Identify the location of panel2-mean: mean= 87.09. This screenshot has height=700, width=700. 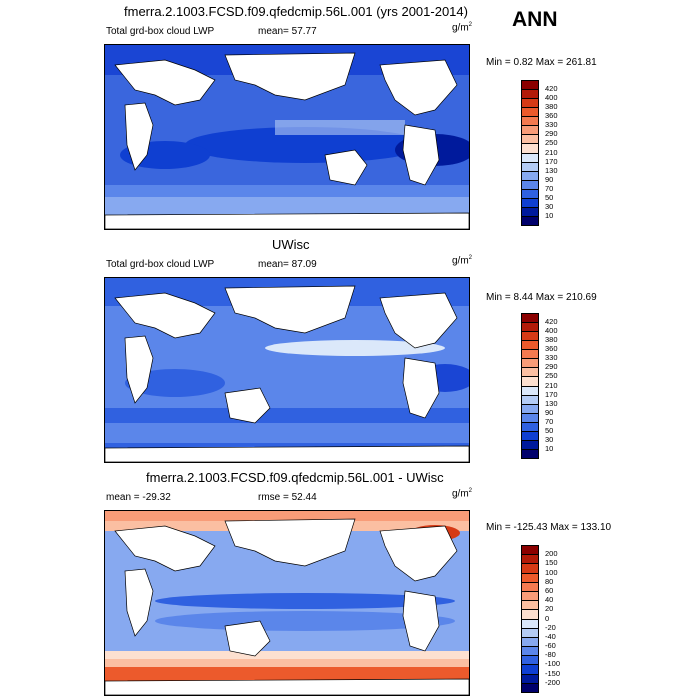
(287, 264).